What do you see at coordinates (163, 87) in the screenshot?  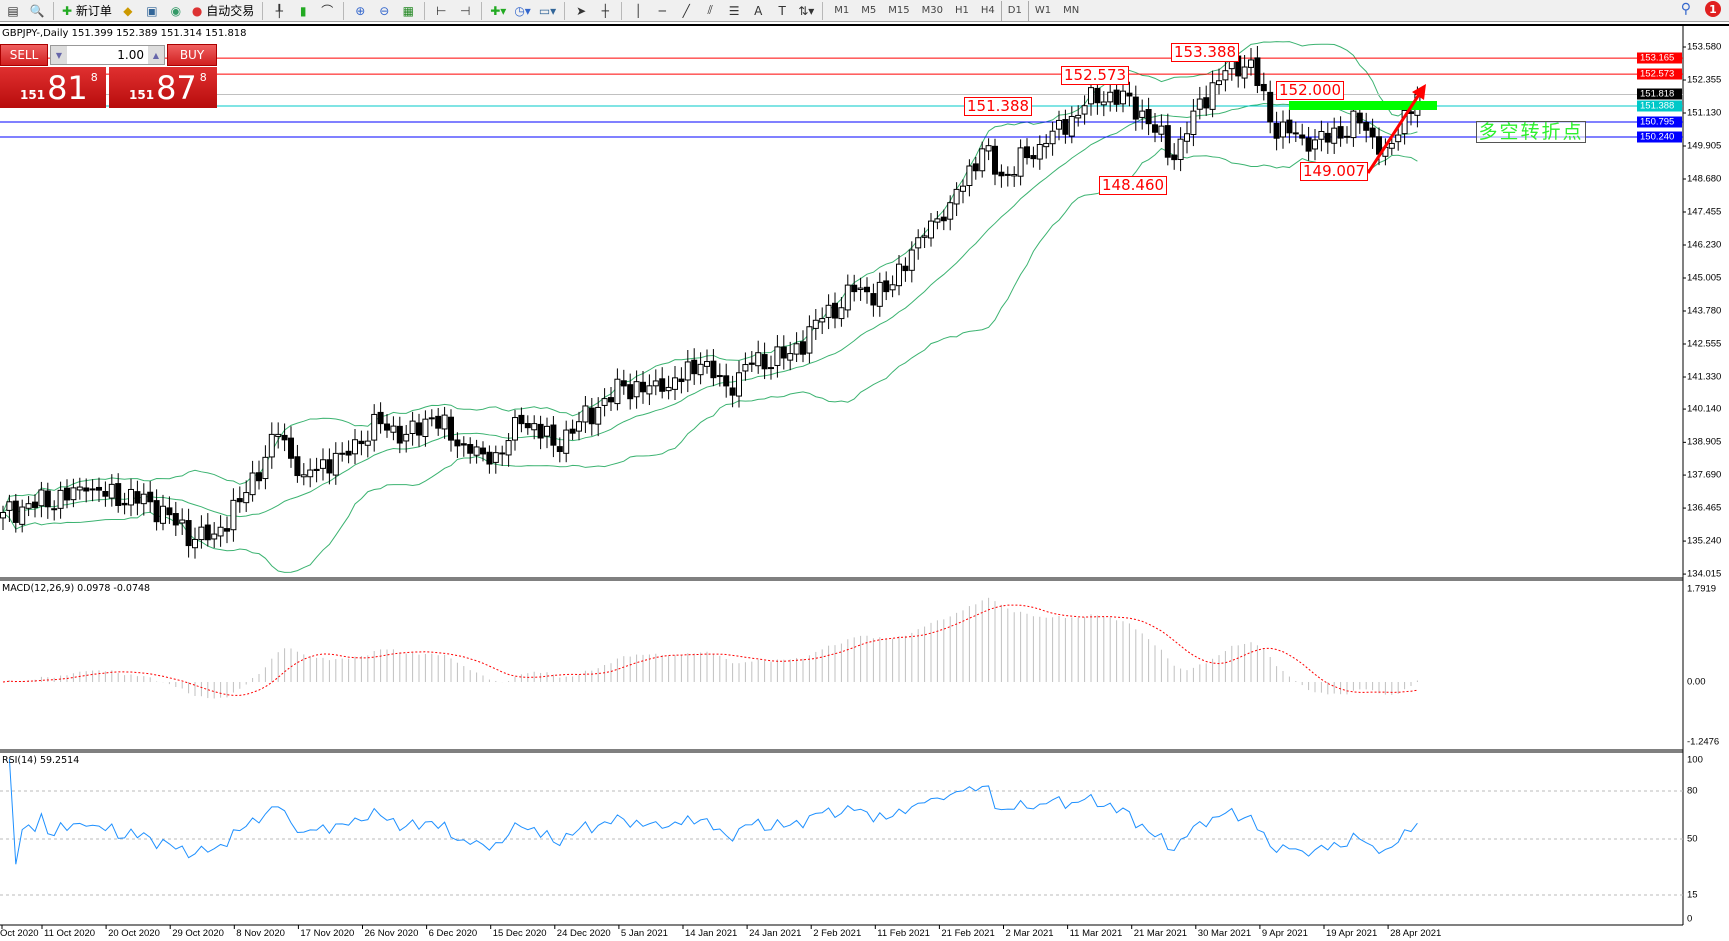 I see `buy-price: 151 87 8` at bounding box center [163, 87].